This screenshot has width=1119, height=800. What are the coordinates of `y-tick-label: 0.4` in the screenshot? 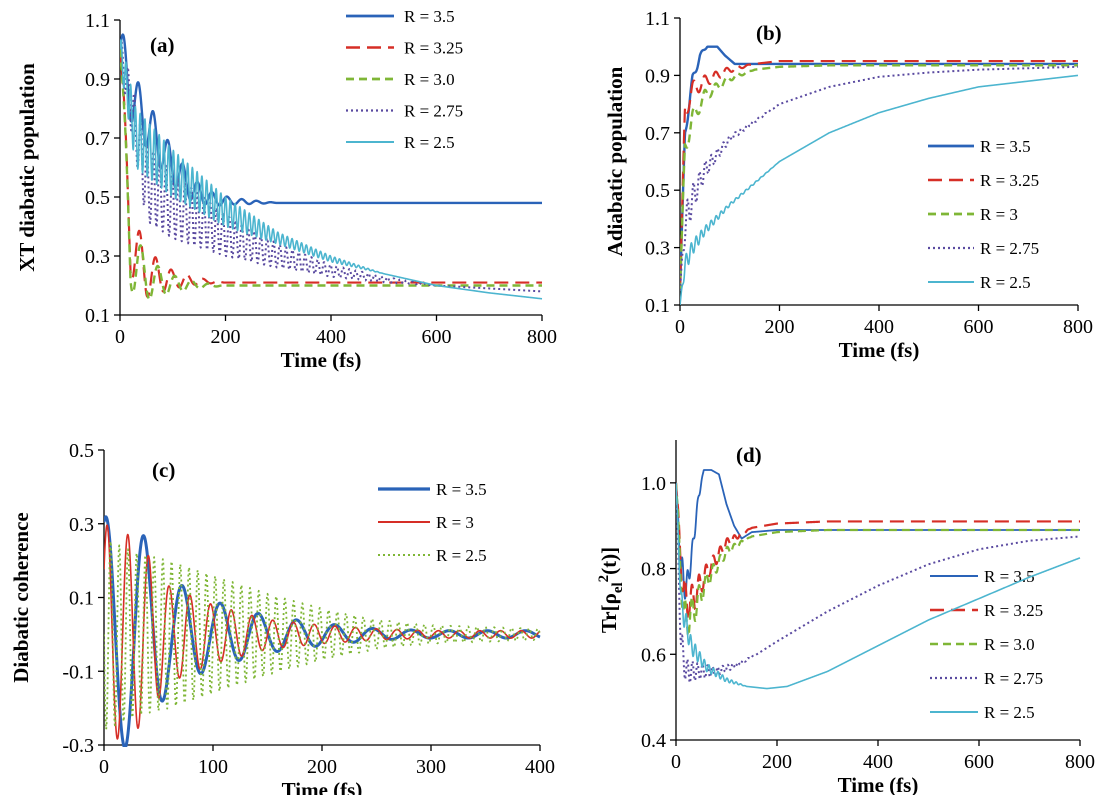 It's located at (653, 741).